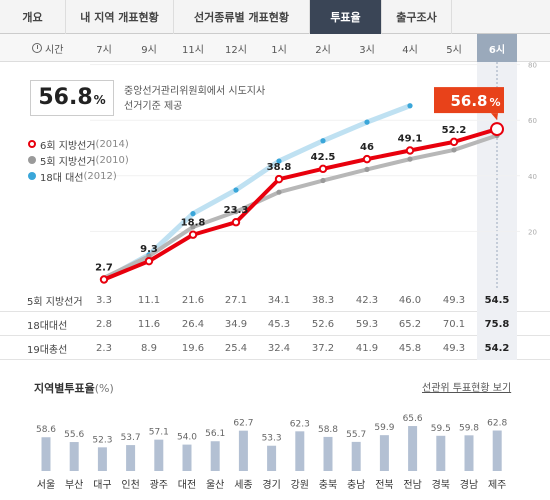 This screenshot has height=500, width=550. I want to click on table-cell: 2.3, so click(104, 348).